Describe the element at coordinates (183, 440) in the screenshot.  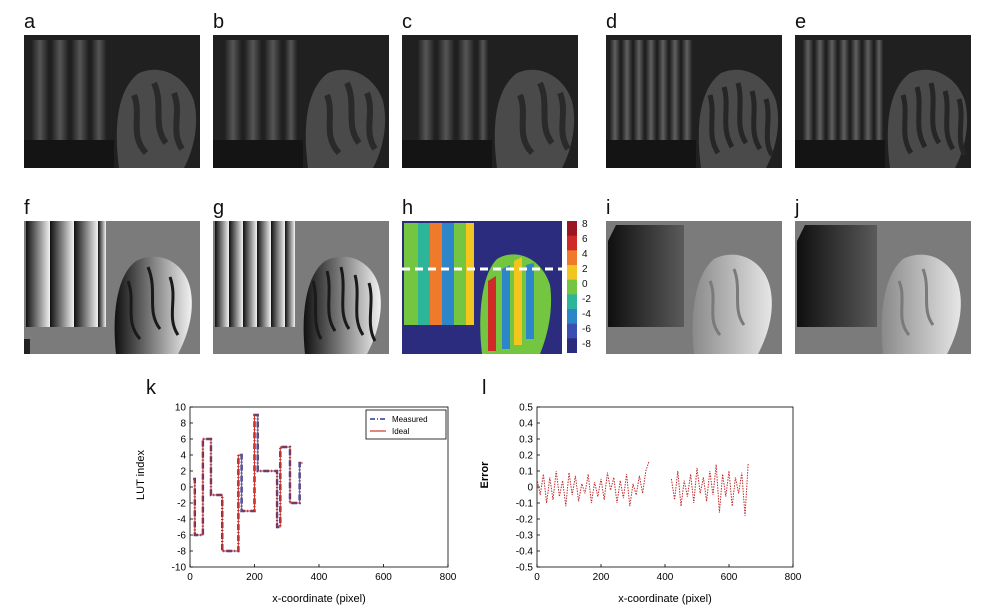
I see `y-tick-label: 6` at that location.